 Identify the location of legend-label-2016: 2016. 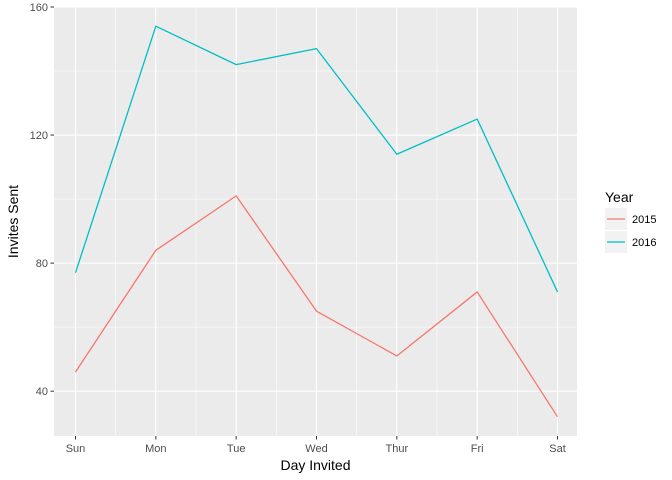
(644, 243).